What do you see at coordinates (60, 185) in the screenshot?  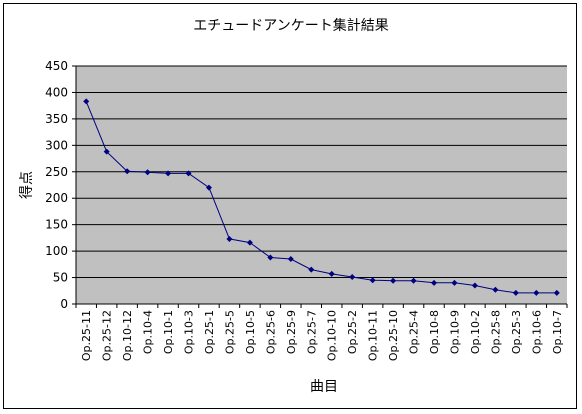 I see `y-tick-labels: 0 50 100 150 200 250 300 350 400 450` at bounding box center [60, 185].